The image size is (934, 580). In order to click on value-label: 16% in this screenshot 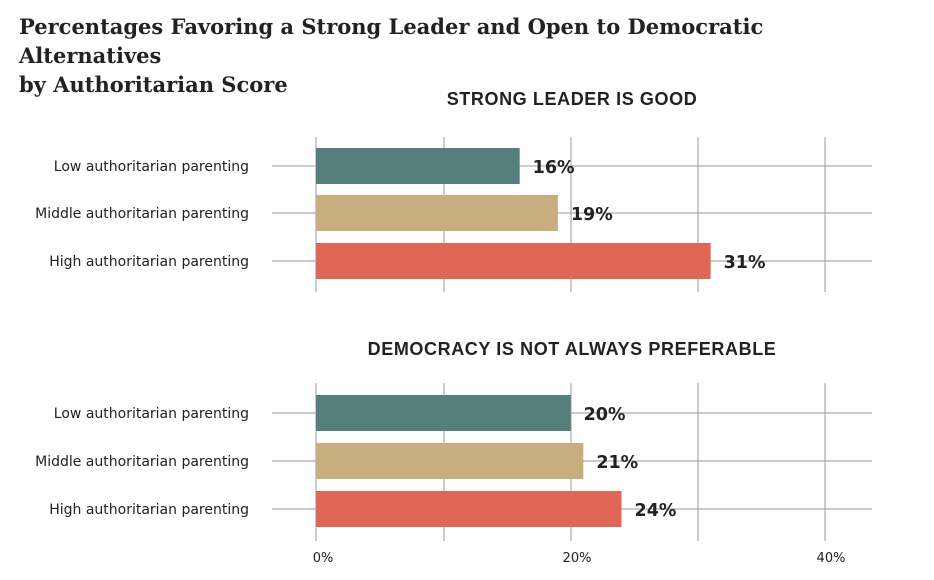, I will do `click(554, 168)`.